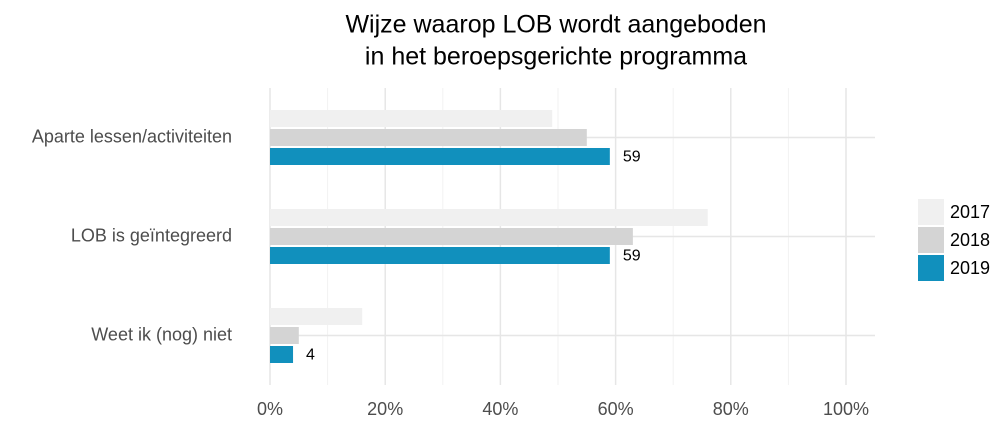 The height and width of the screenshot is (421, 993). I want to click on data-label: 4, so click(310, 355).